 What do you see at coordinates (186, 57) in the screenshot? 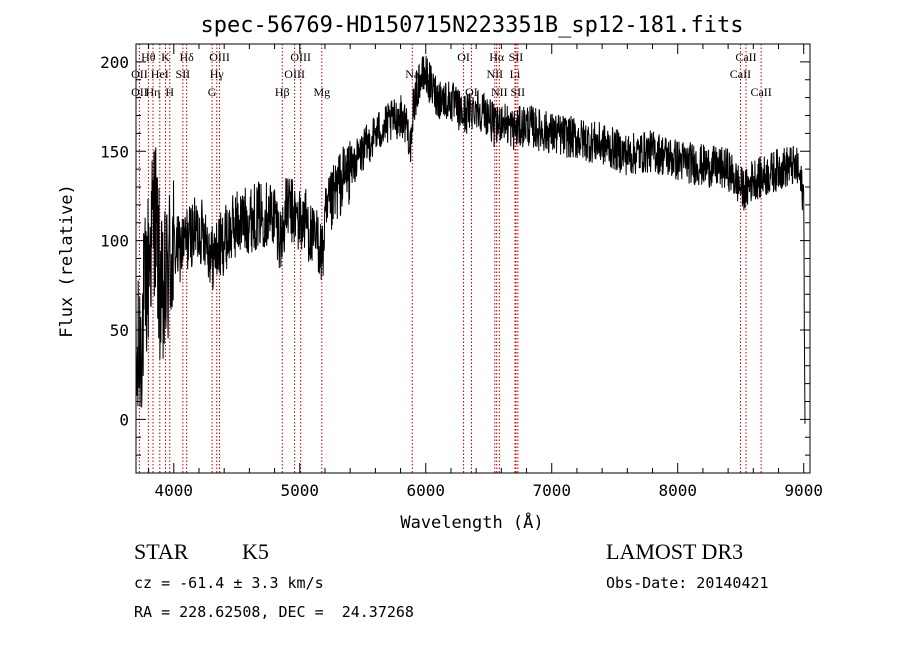
I see `spectral-line-label: Hδ` at bounding box center [186, 57].